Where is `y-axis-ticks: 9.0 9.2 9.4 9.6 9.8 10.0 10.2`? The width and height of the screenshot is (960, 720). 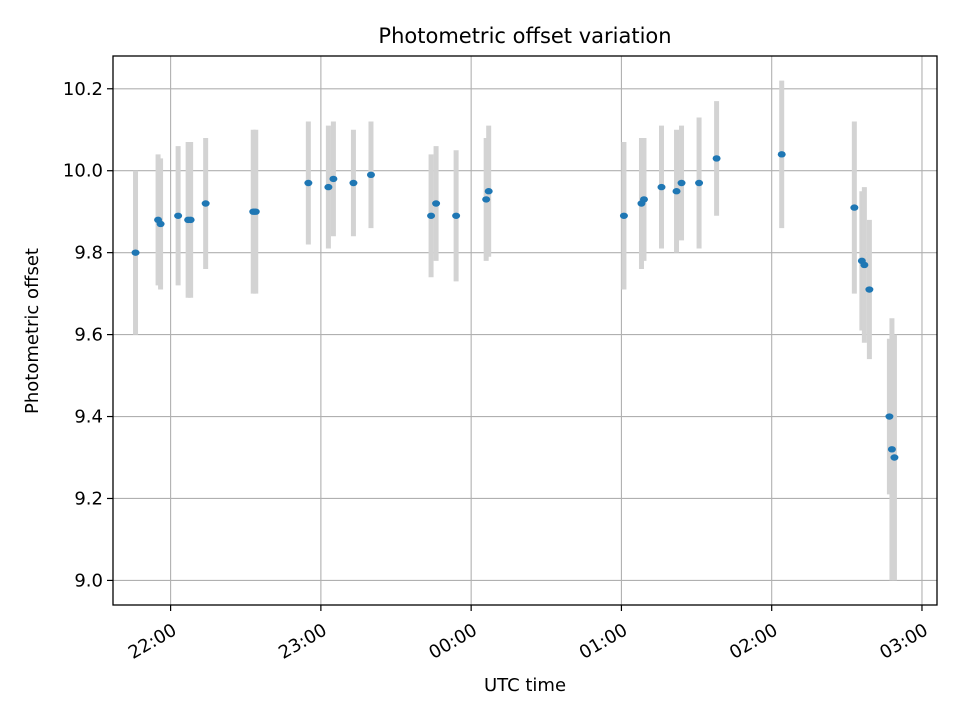
y-axis-ticks: 9.0 9.2 9.4 9.6 9.8 10.0 10.2 is located at coordinates (88, 335).